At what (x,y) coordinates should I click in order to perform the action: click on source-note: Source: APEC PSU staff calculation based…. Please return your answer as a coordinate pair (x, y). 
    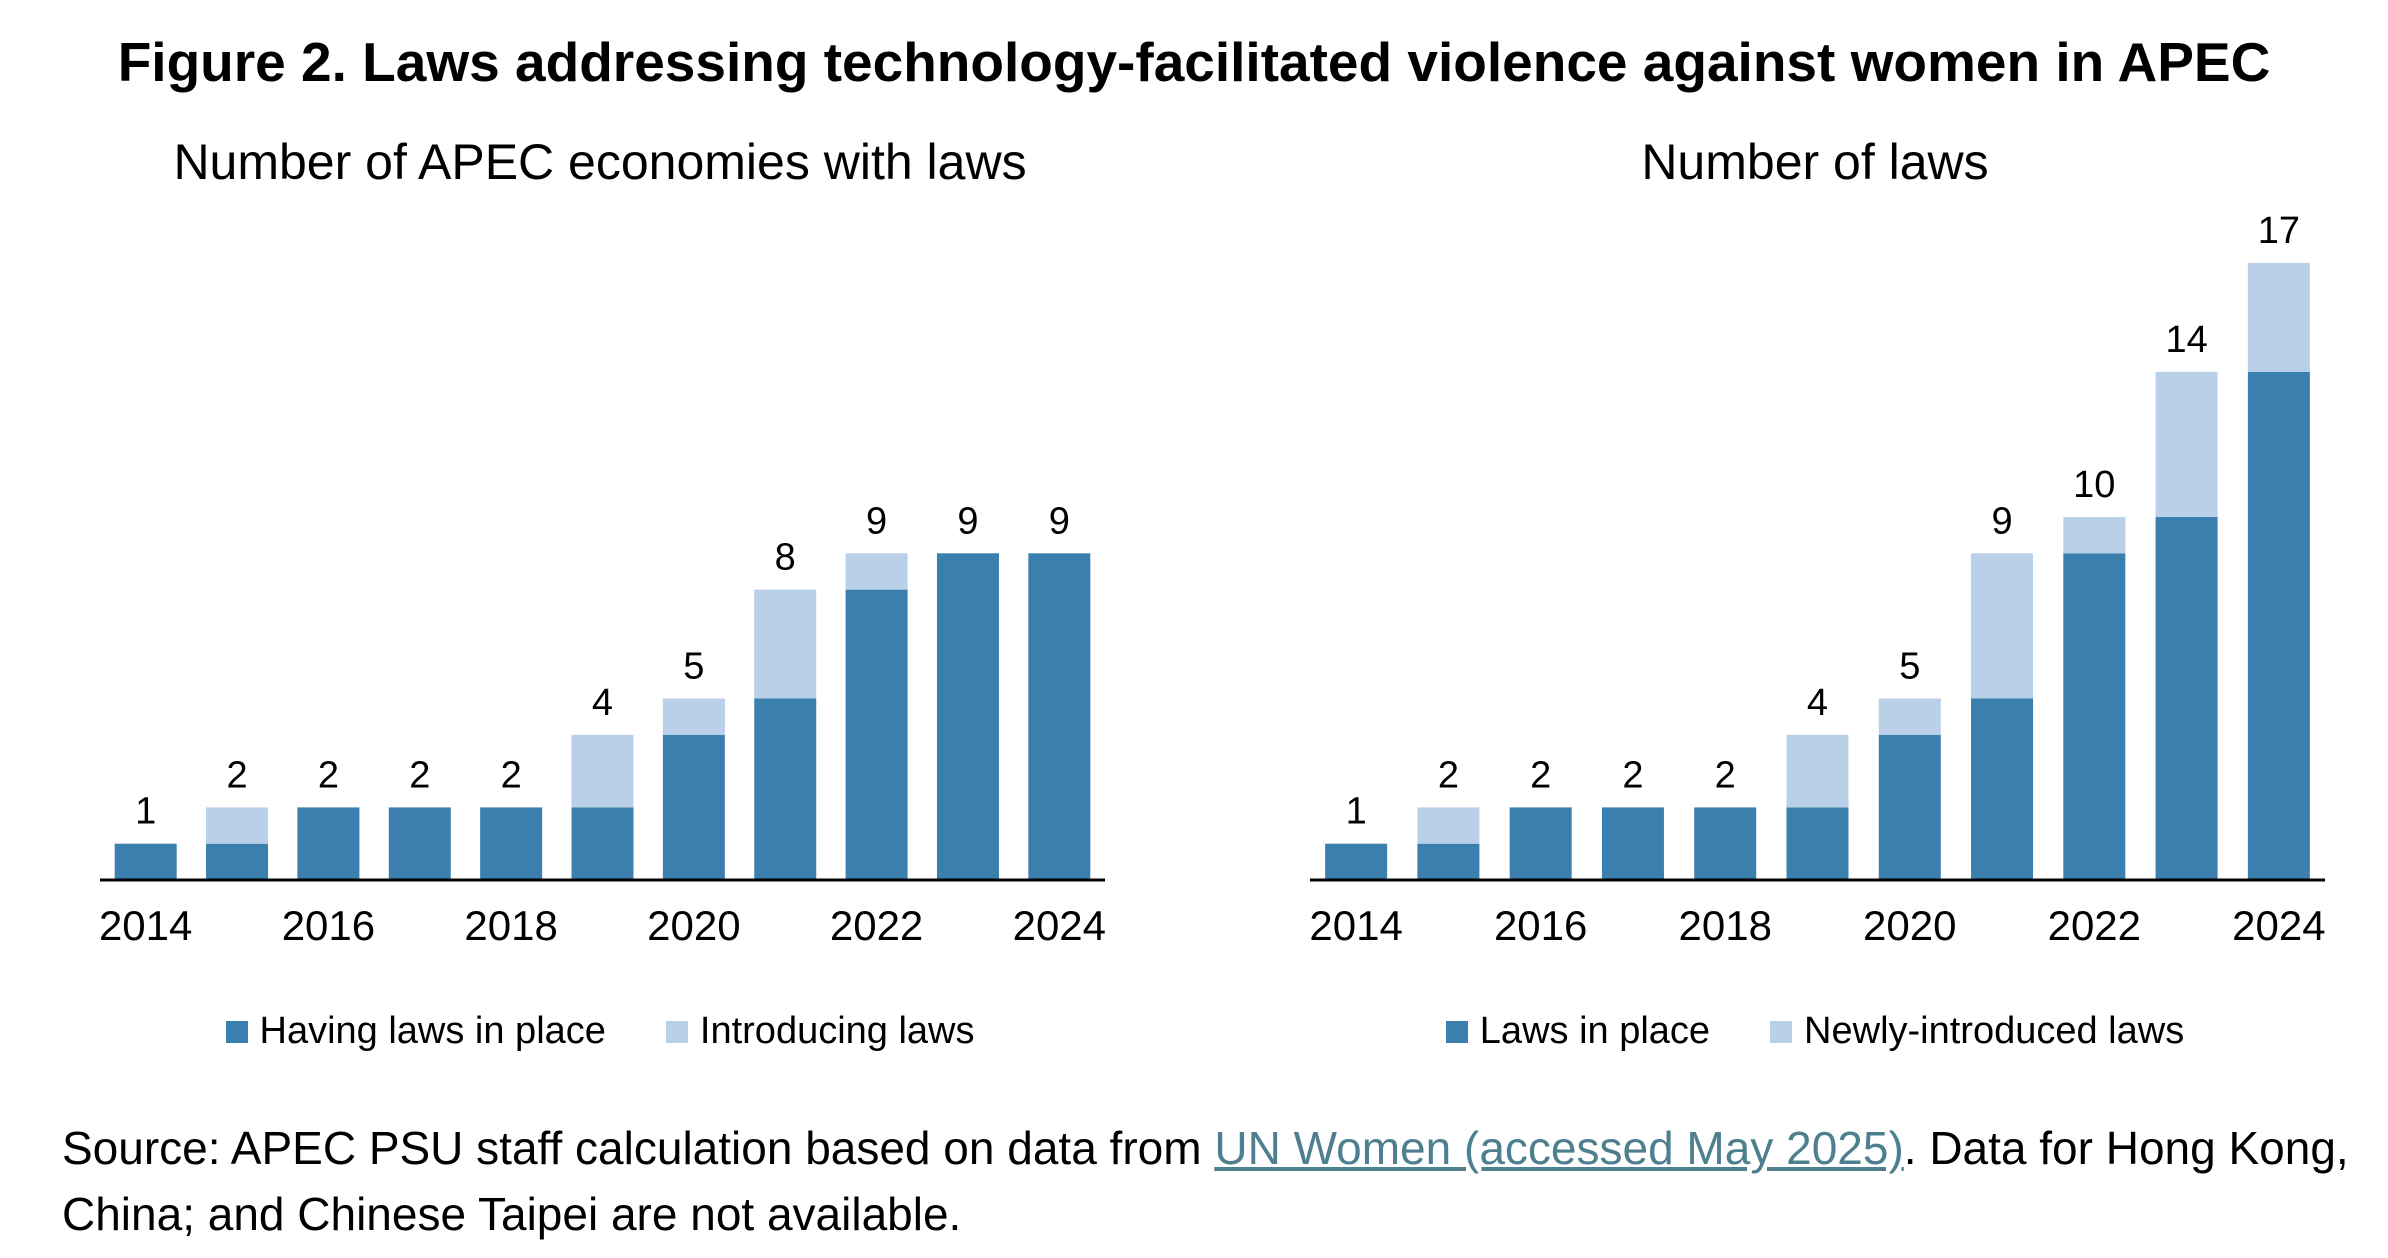
    Looking at the image, I should click on (1212, 1181).